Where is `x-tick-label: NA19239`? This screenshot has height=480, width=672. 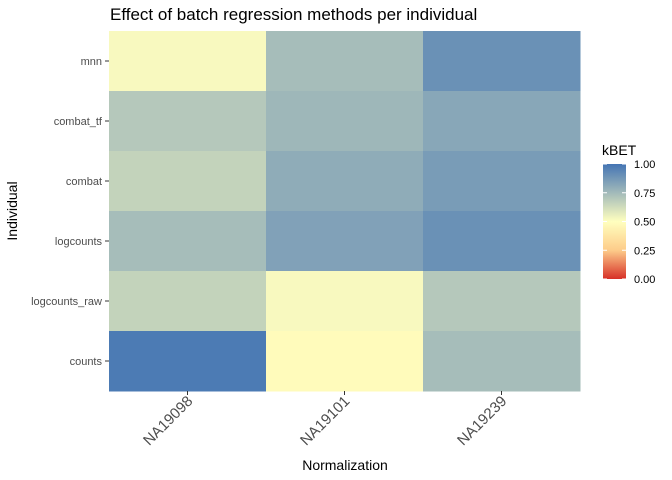 x-tick-label: NA19239 is located at coordinates (482, 421).